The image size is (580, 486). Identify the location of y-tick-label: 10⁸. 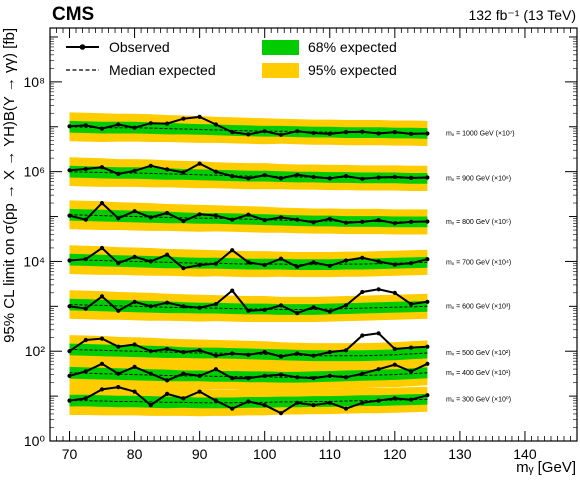
(35, 82).